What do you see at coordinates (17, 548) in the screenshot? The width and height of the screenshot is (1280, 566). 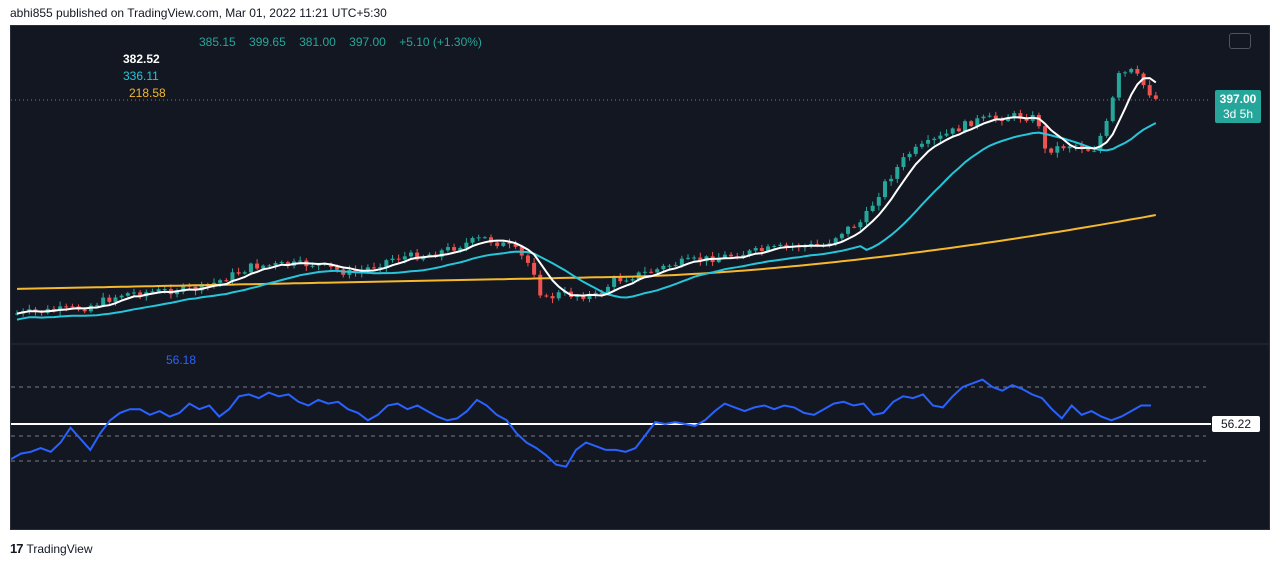 I see `tradingview-logo-icon: 17` at bounding box center [17, 548].